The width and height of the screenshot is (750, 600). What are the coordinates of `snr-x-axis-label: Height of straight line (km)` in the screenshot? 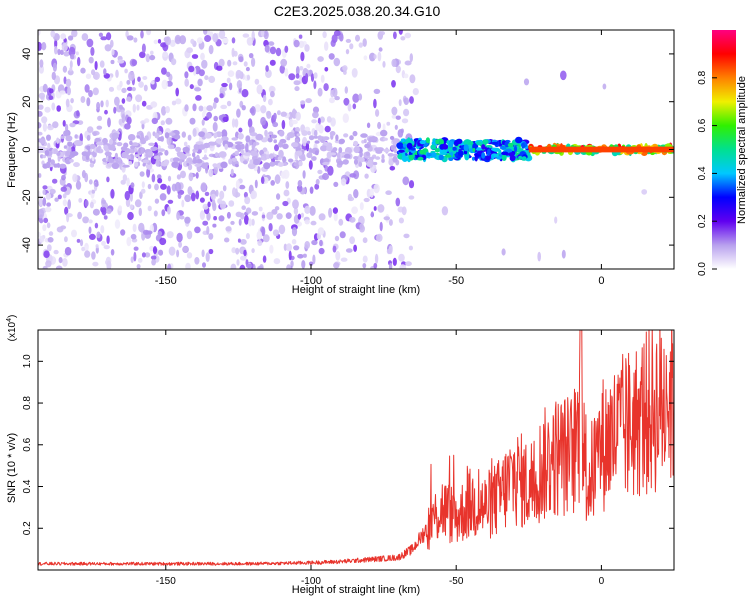 It's located at (356, 590).